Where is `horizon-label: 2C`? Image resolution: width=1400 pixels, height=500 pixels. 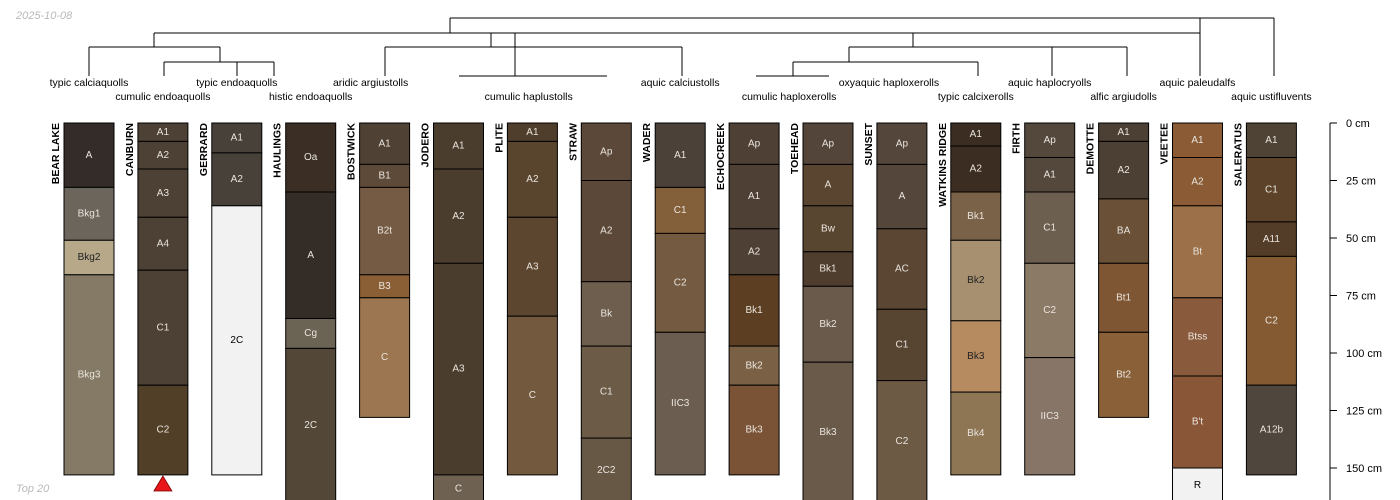 horizon-label: 2C is located at coordinates (310, 425).